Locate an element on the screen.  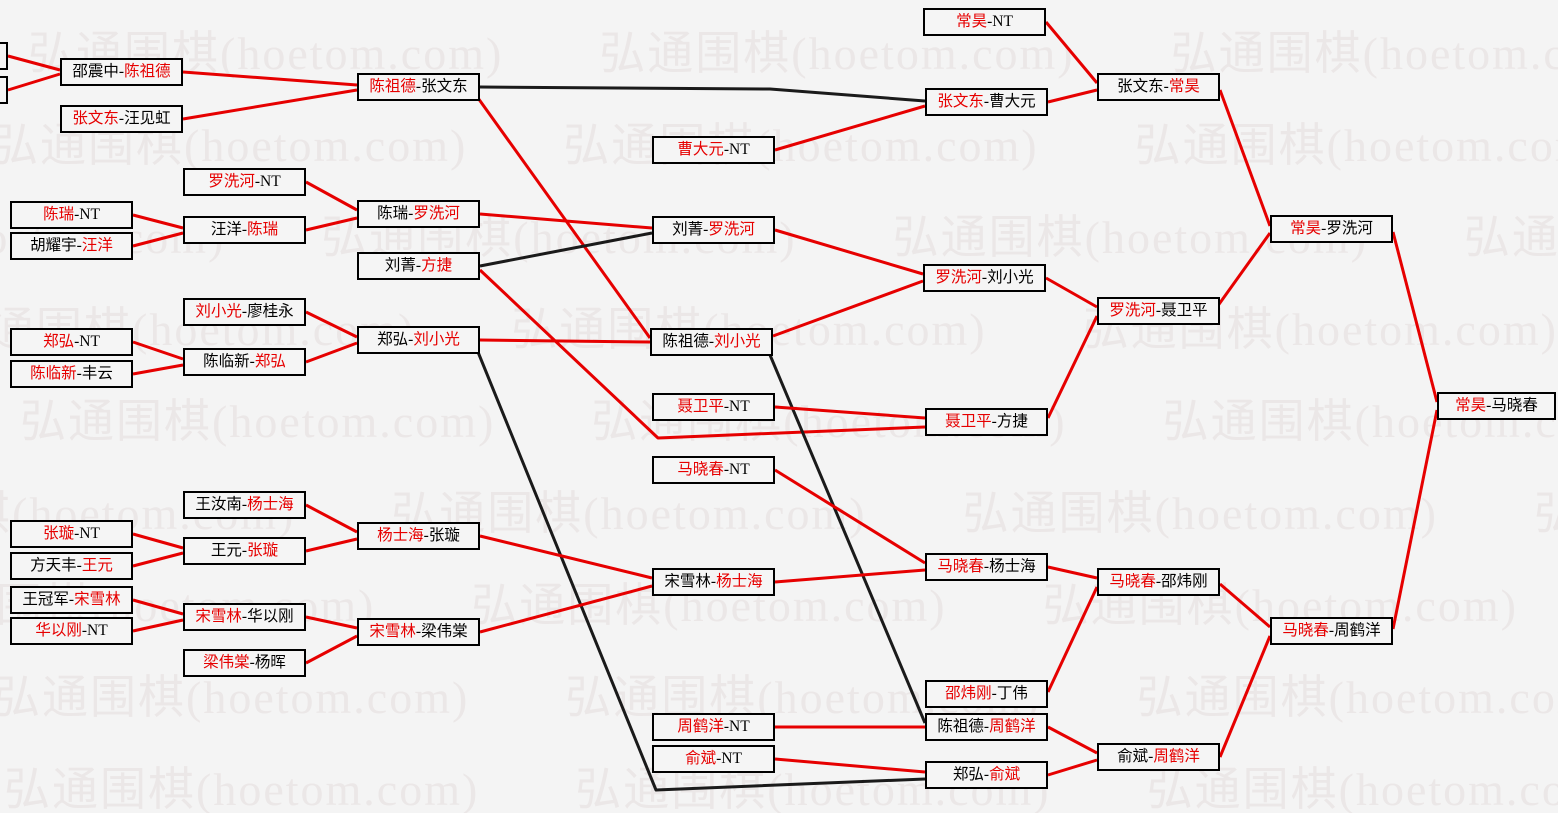
loser-name: -华以刚 is located at coordinates (267, 617).